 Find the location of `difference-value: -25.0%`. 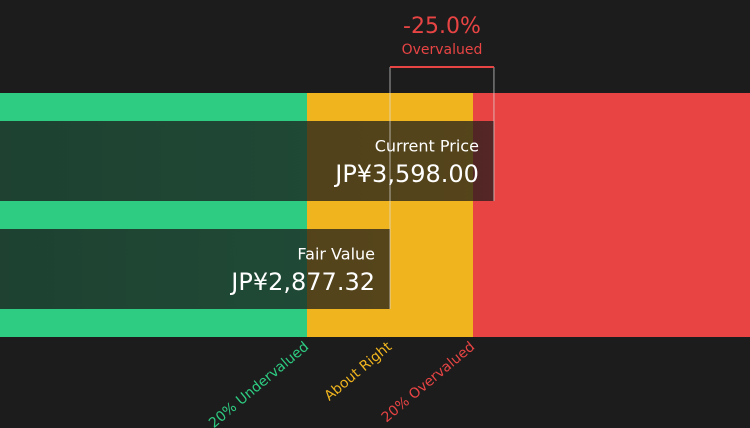

difference-value: -25.0% is located at coordinates (442, 26).